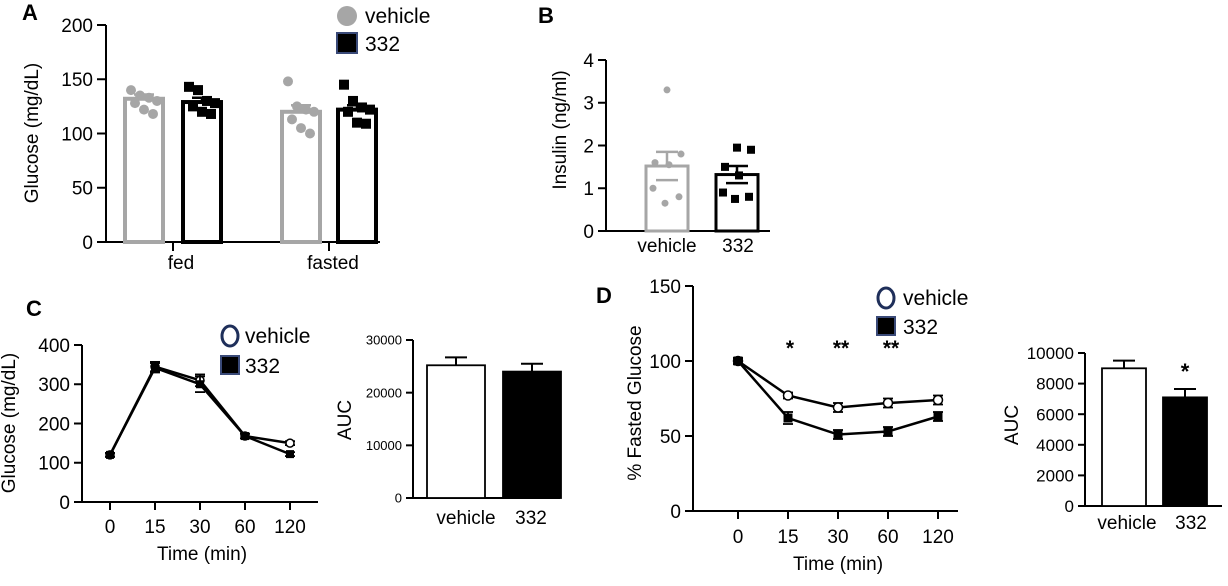 This screenshot has width=1228, height=586. I want to click on y-tick-label: 2000, so click(1055, 476).